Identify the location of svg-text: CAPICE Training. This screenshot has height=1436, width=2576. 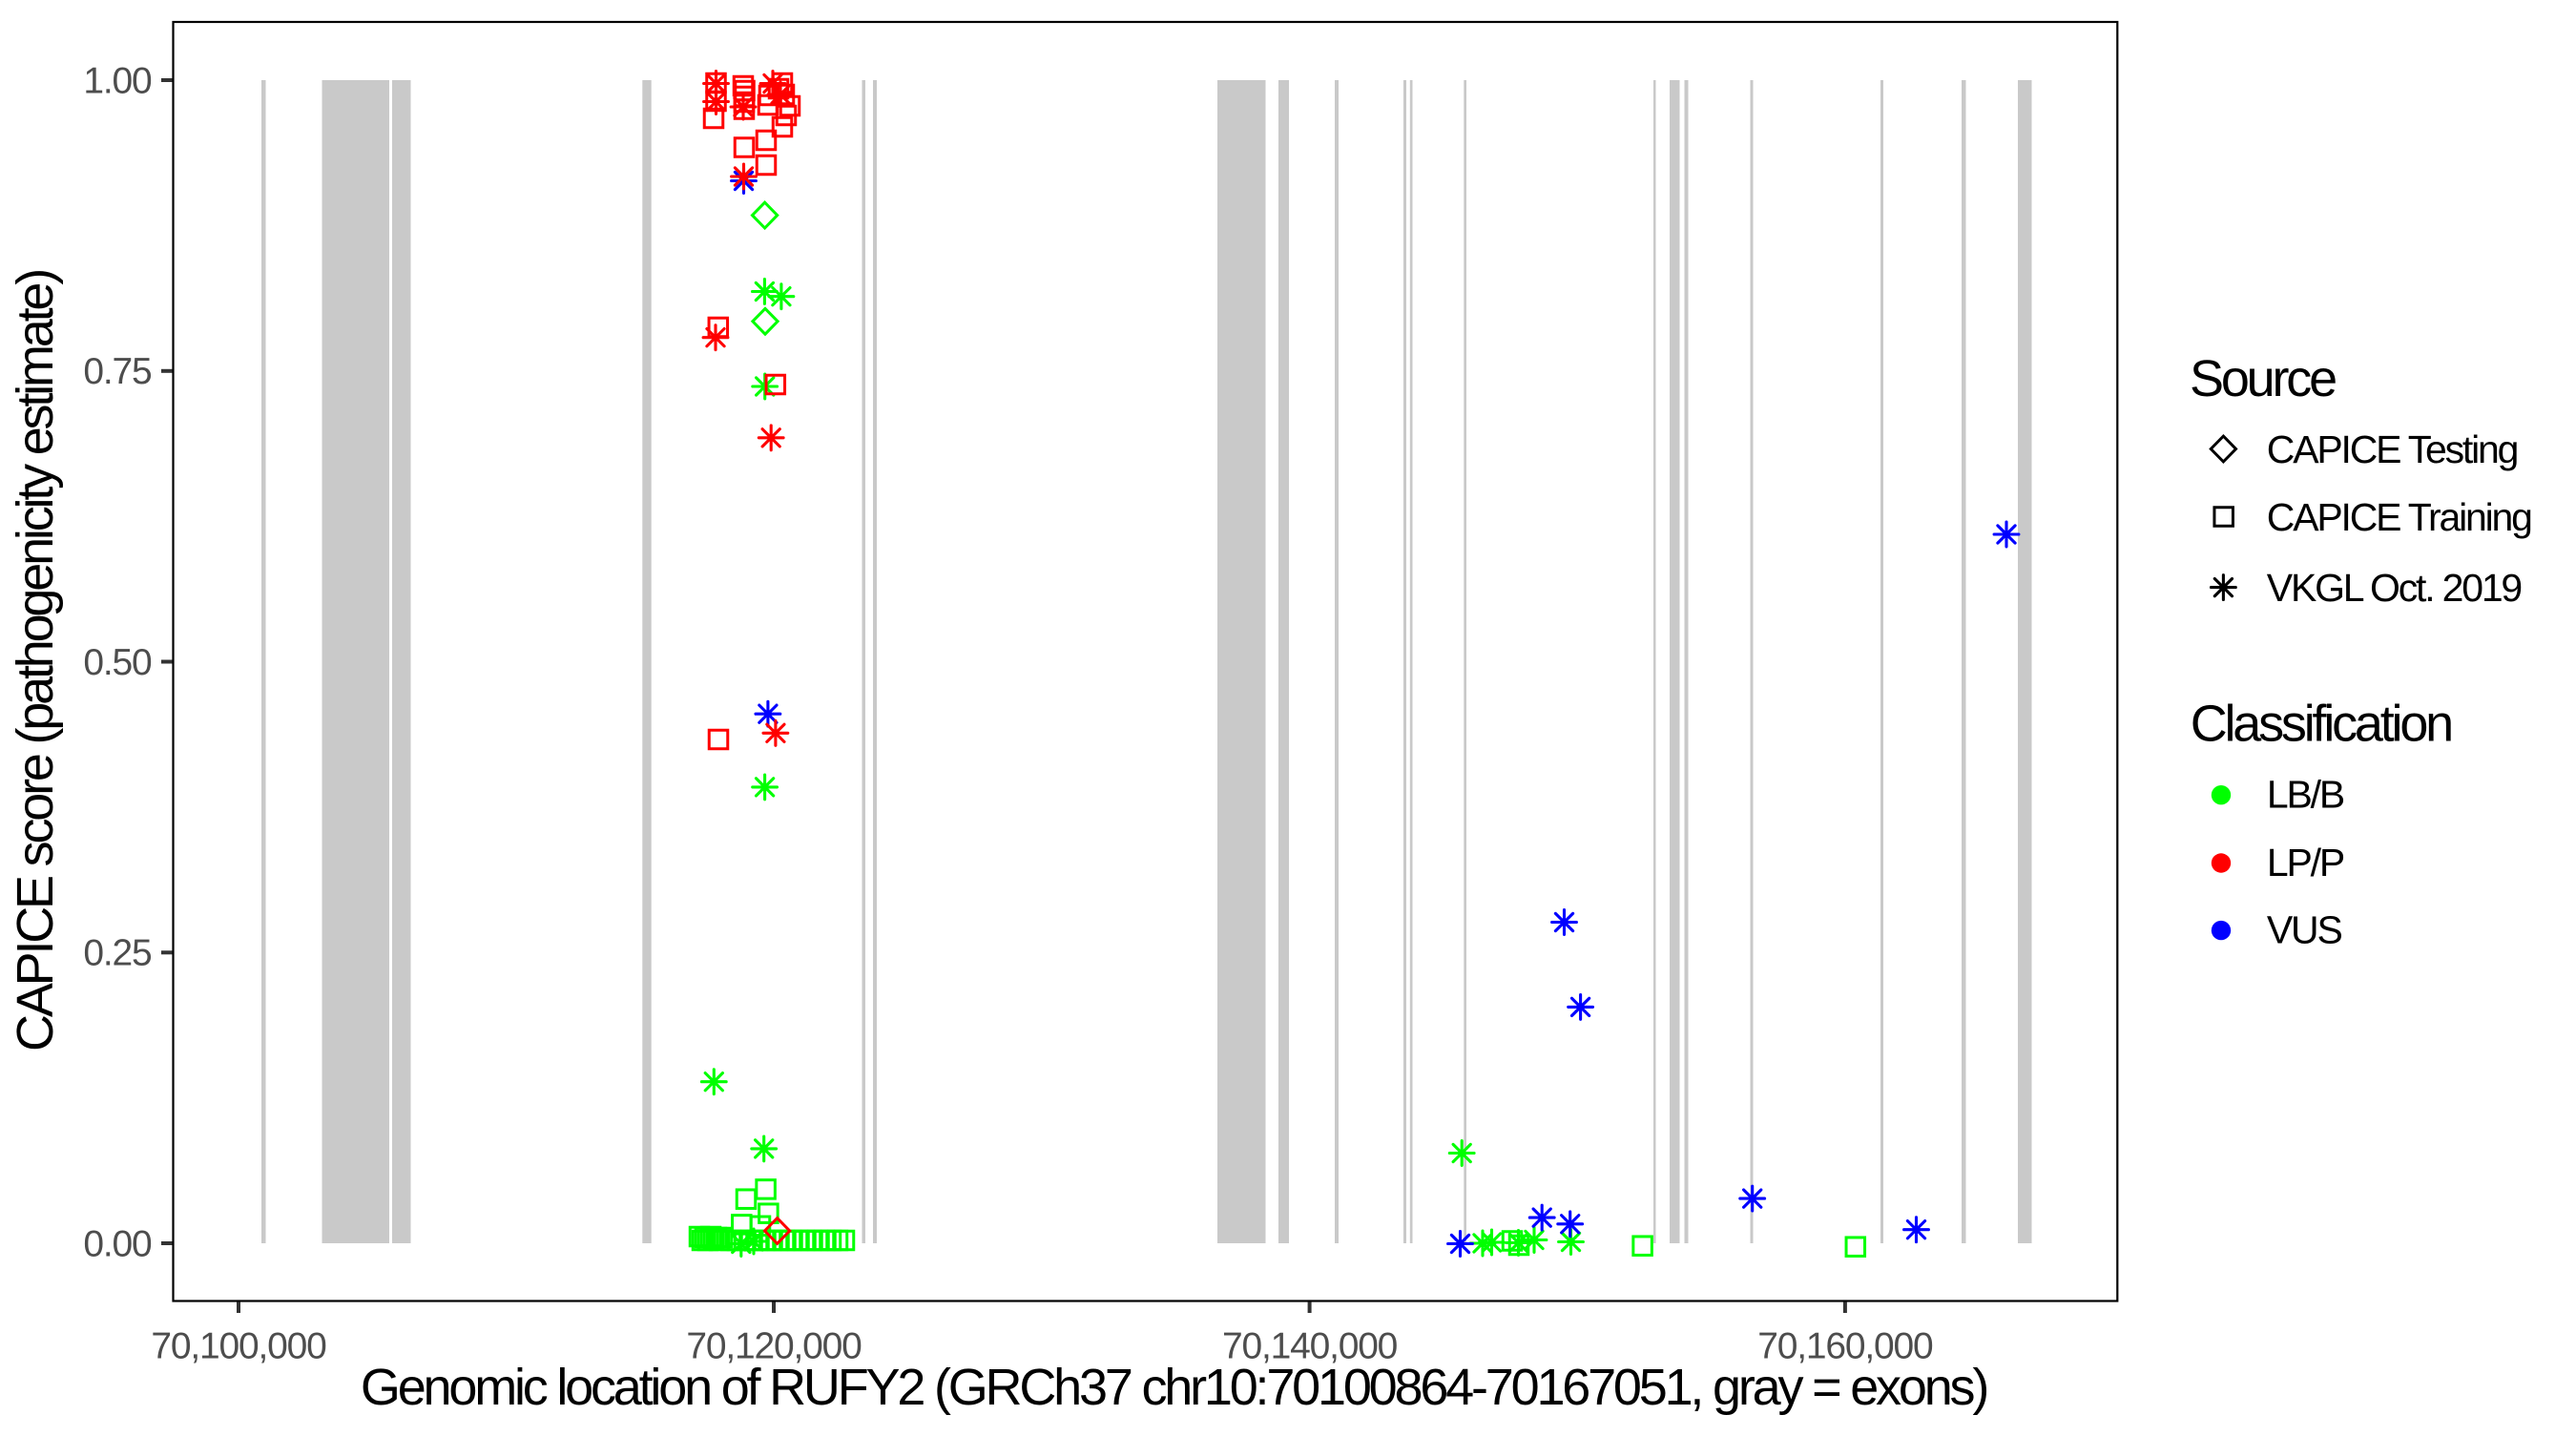
(2399, 517).